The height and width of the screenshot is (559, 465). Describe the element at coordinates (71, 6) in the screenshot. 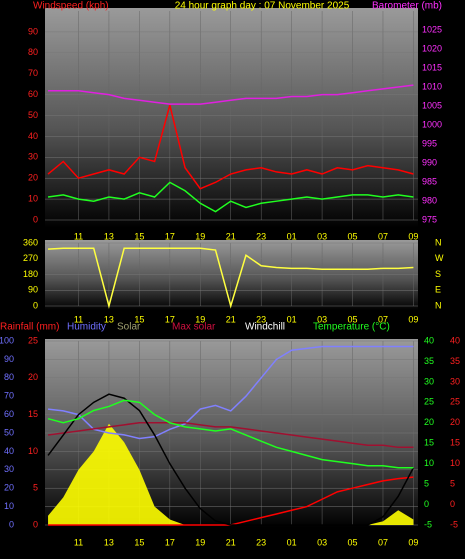

I see `y-axis-label: Windspeed (kph)` at that location.